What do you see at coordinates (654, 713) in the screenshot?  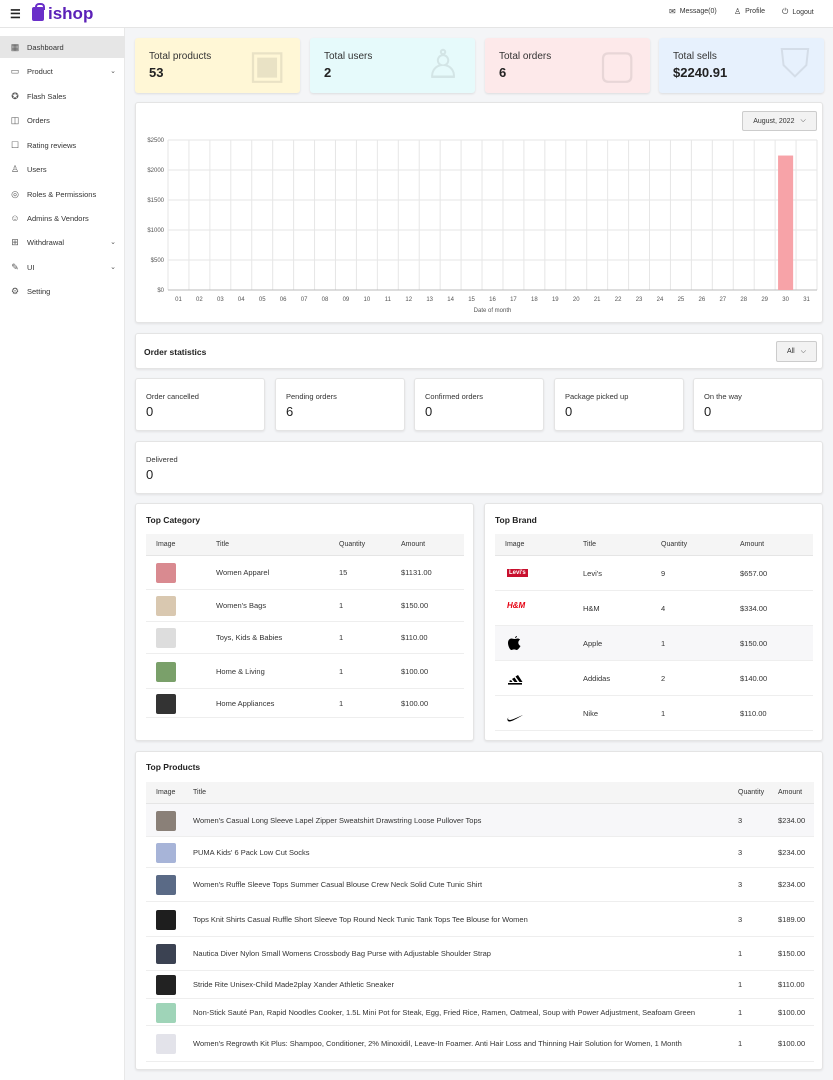 I see `table-row: Nike 1 $110.00` at bounding box center [654, 713].